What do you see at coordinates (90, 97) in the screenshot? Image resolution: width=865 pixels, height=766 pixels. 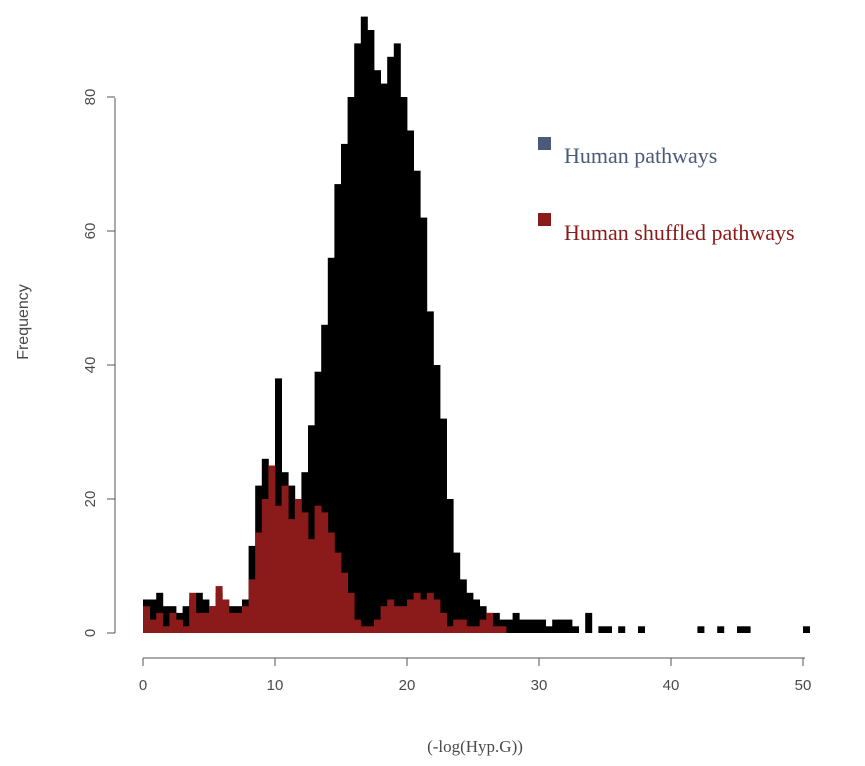 I see `y-tick-label: 80` at bounding box center [90, 97].